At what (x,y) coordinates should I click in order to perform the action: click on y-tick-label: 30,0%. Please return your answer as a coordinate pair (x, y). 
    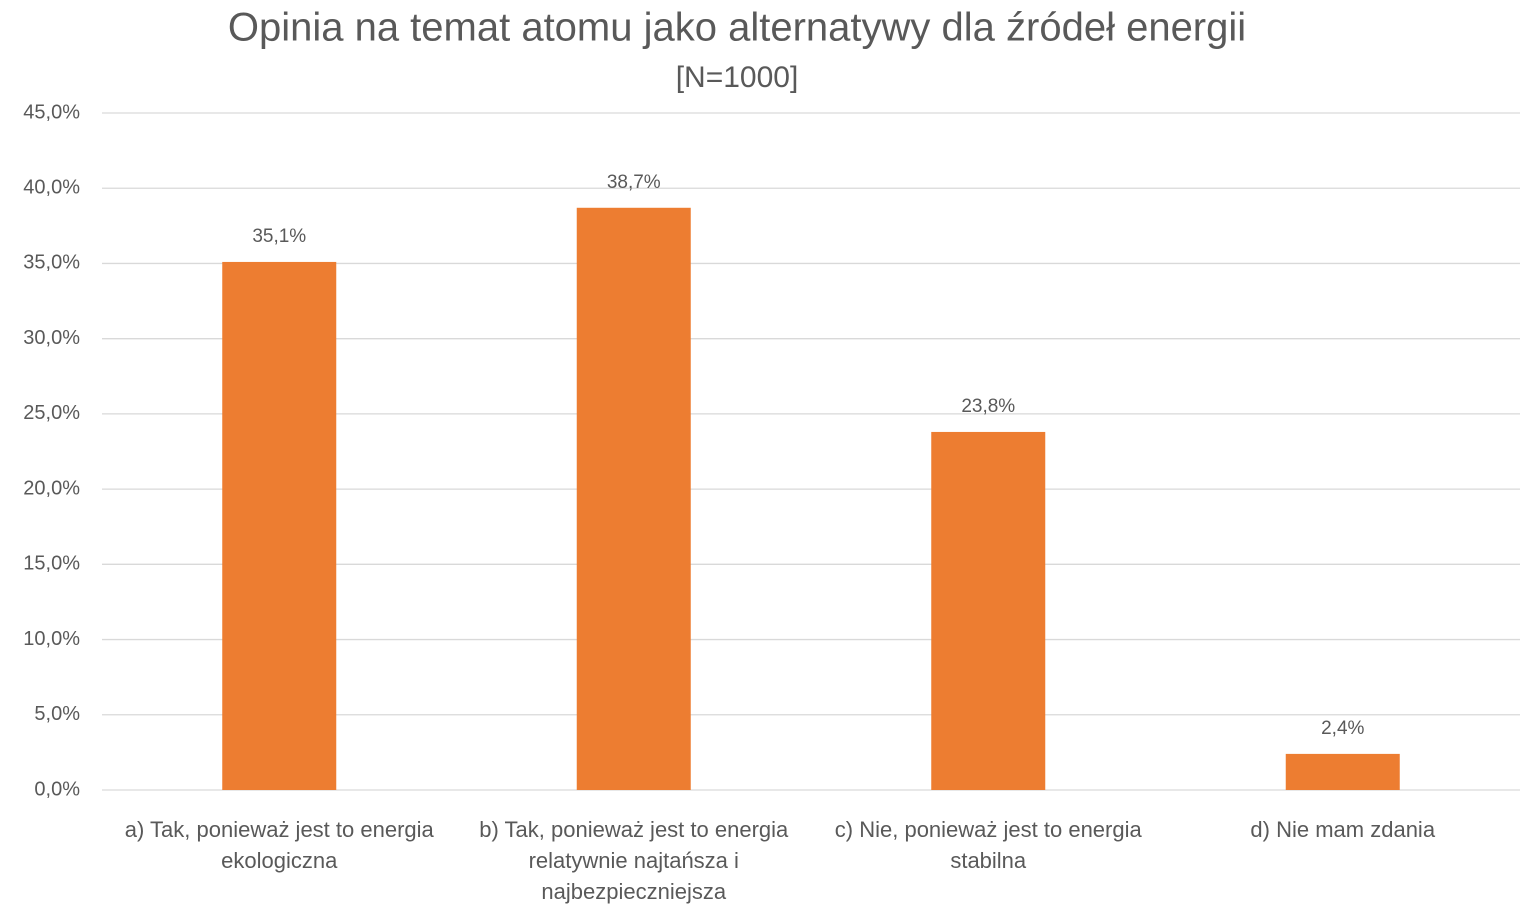
    Looking at the image, I should click on (51, 338).